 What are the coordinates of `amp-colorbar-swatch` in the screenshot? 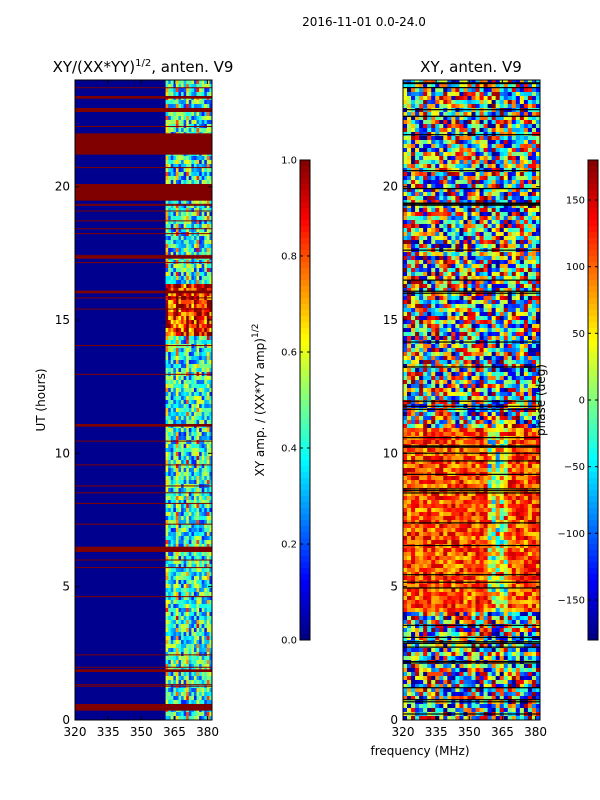 It's located at (305, 361).